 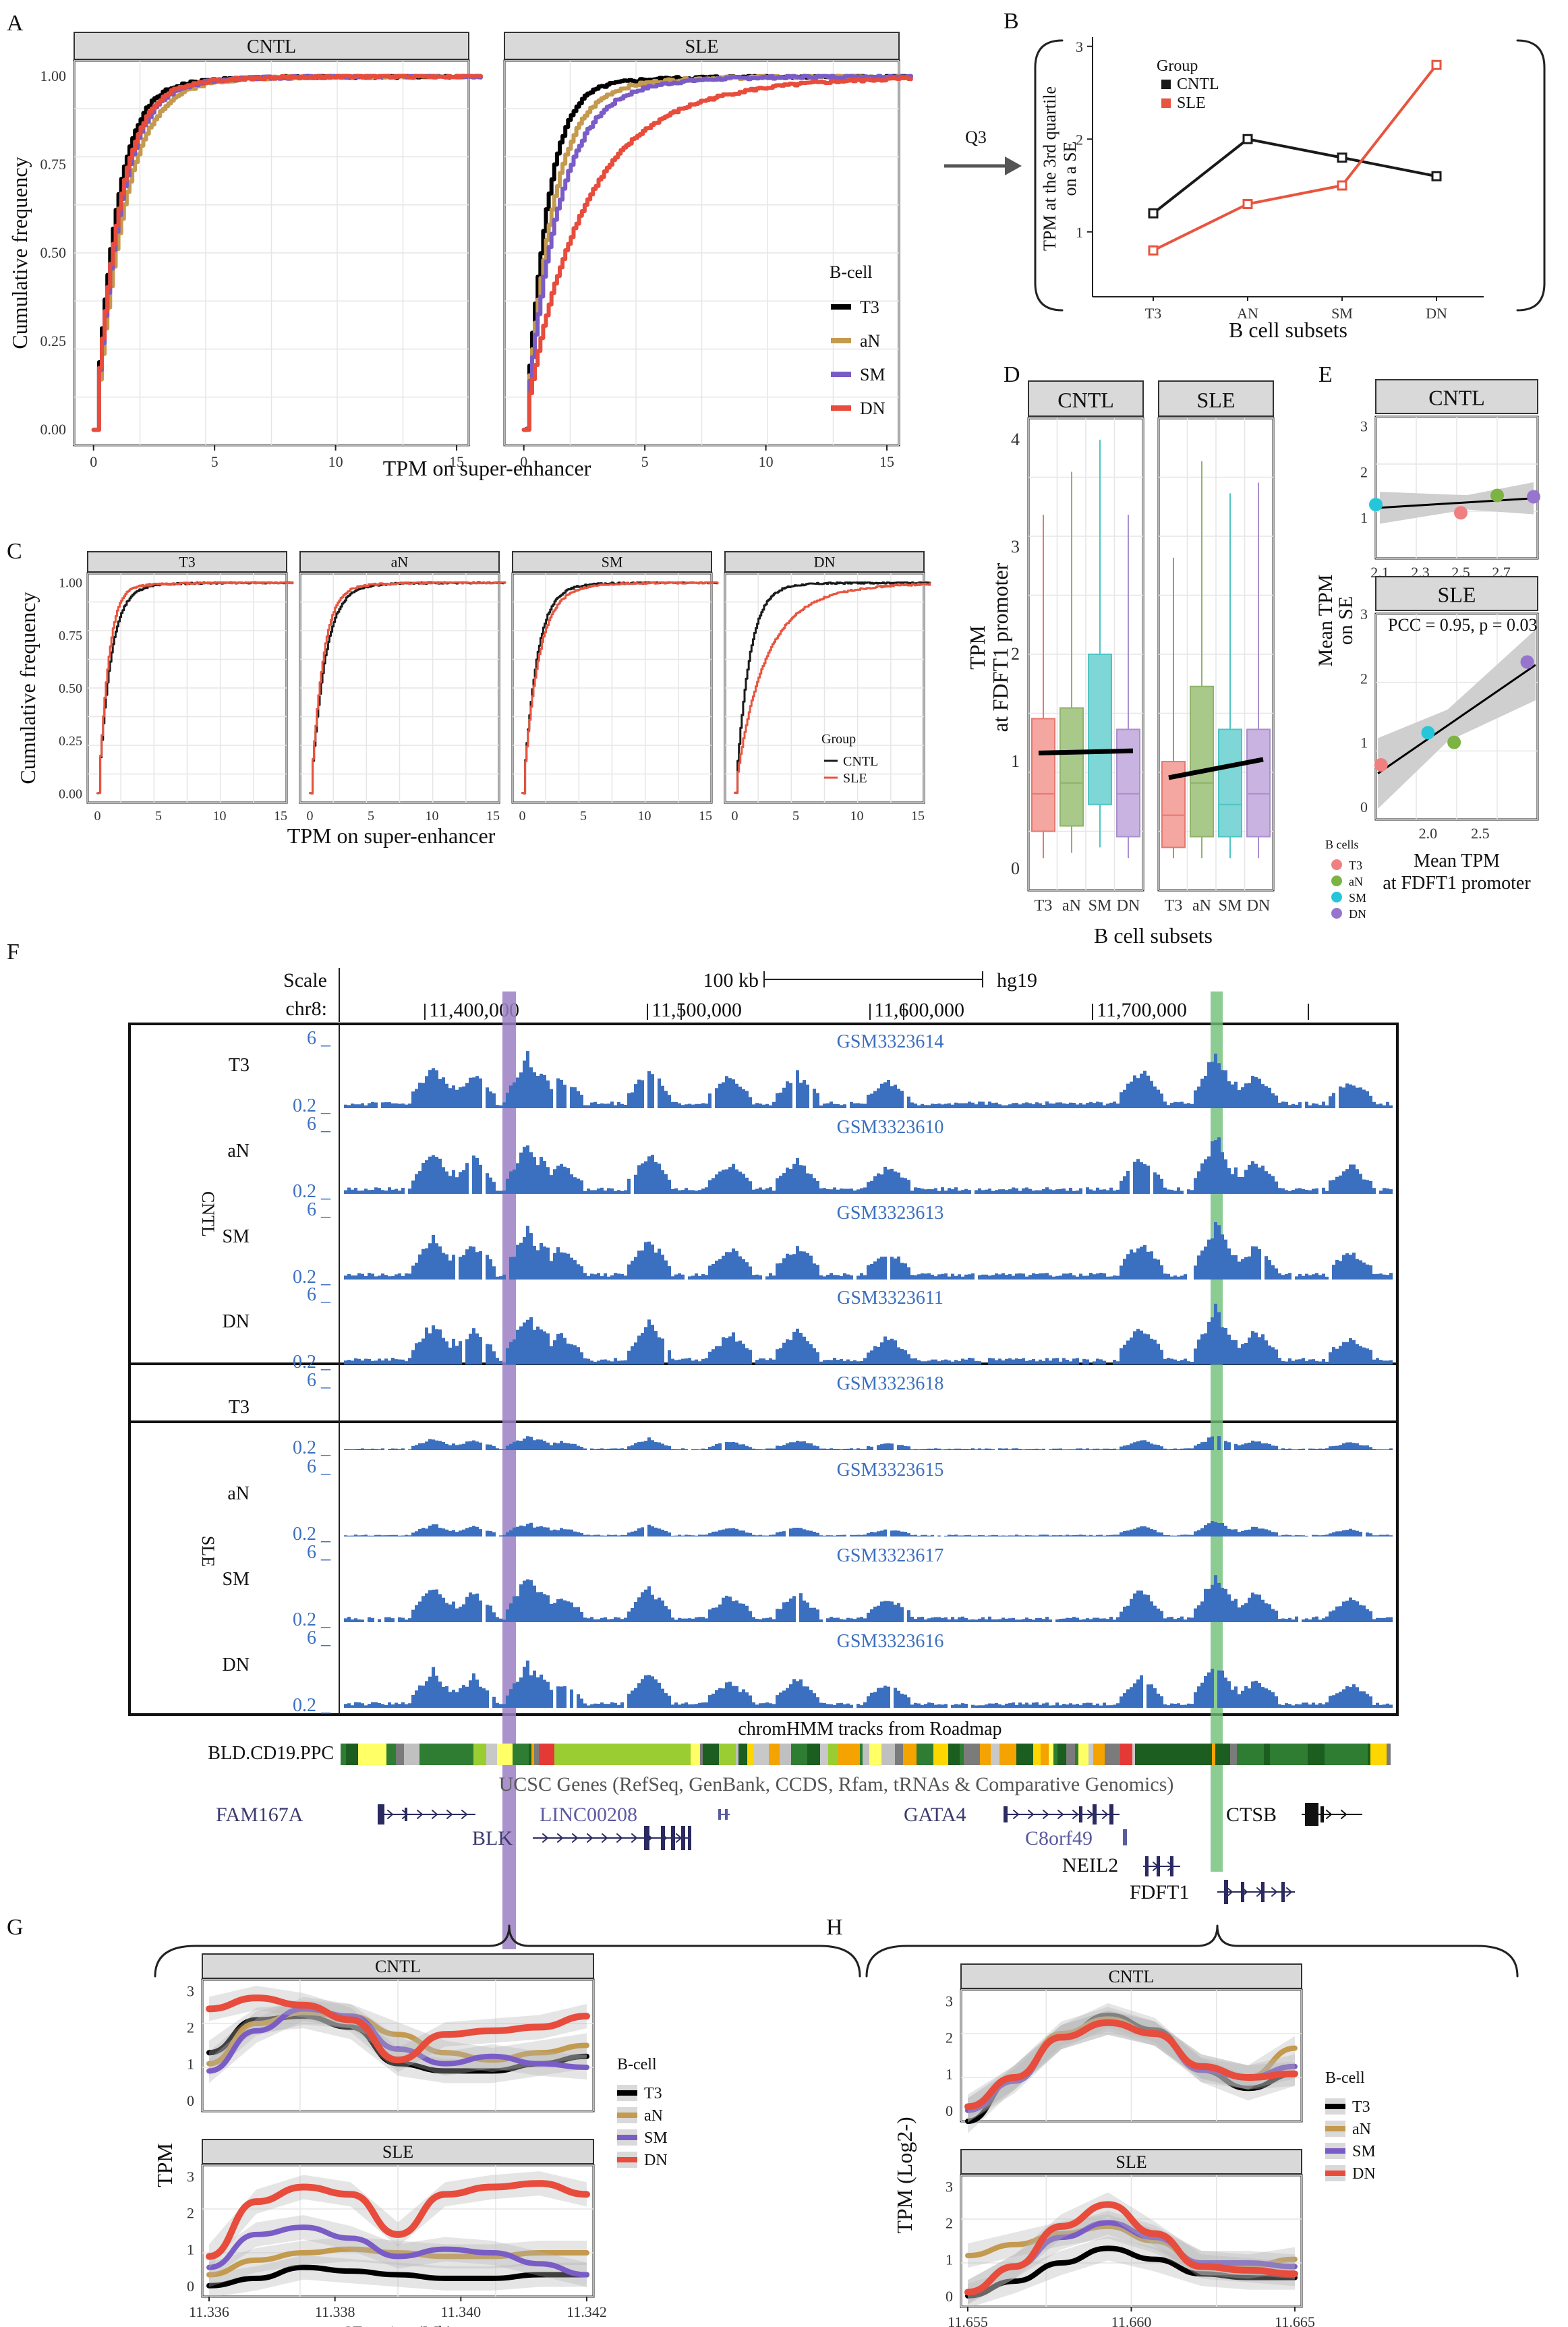 I want to click on point-cntl, so click(x=1436, y=176).